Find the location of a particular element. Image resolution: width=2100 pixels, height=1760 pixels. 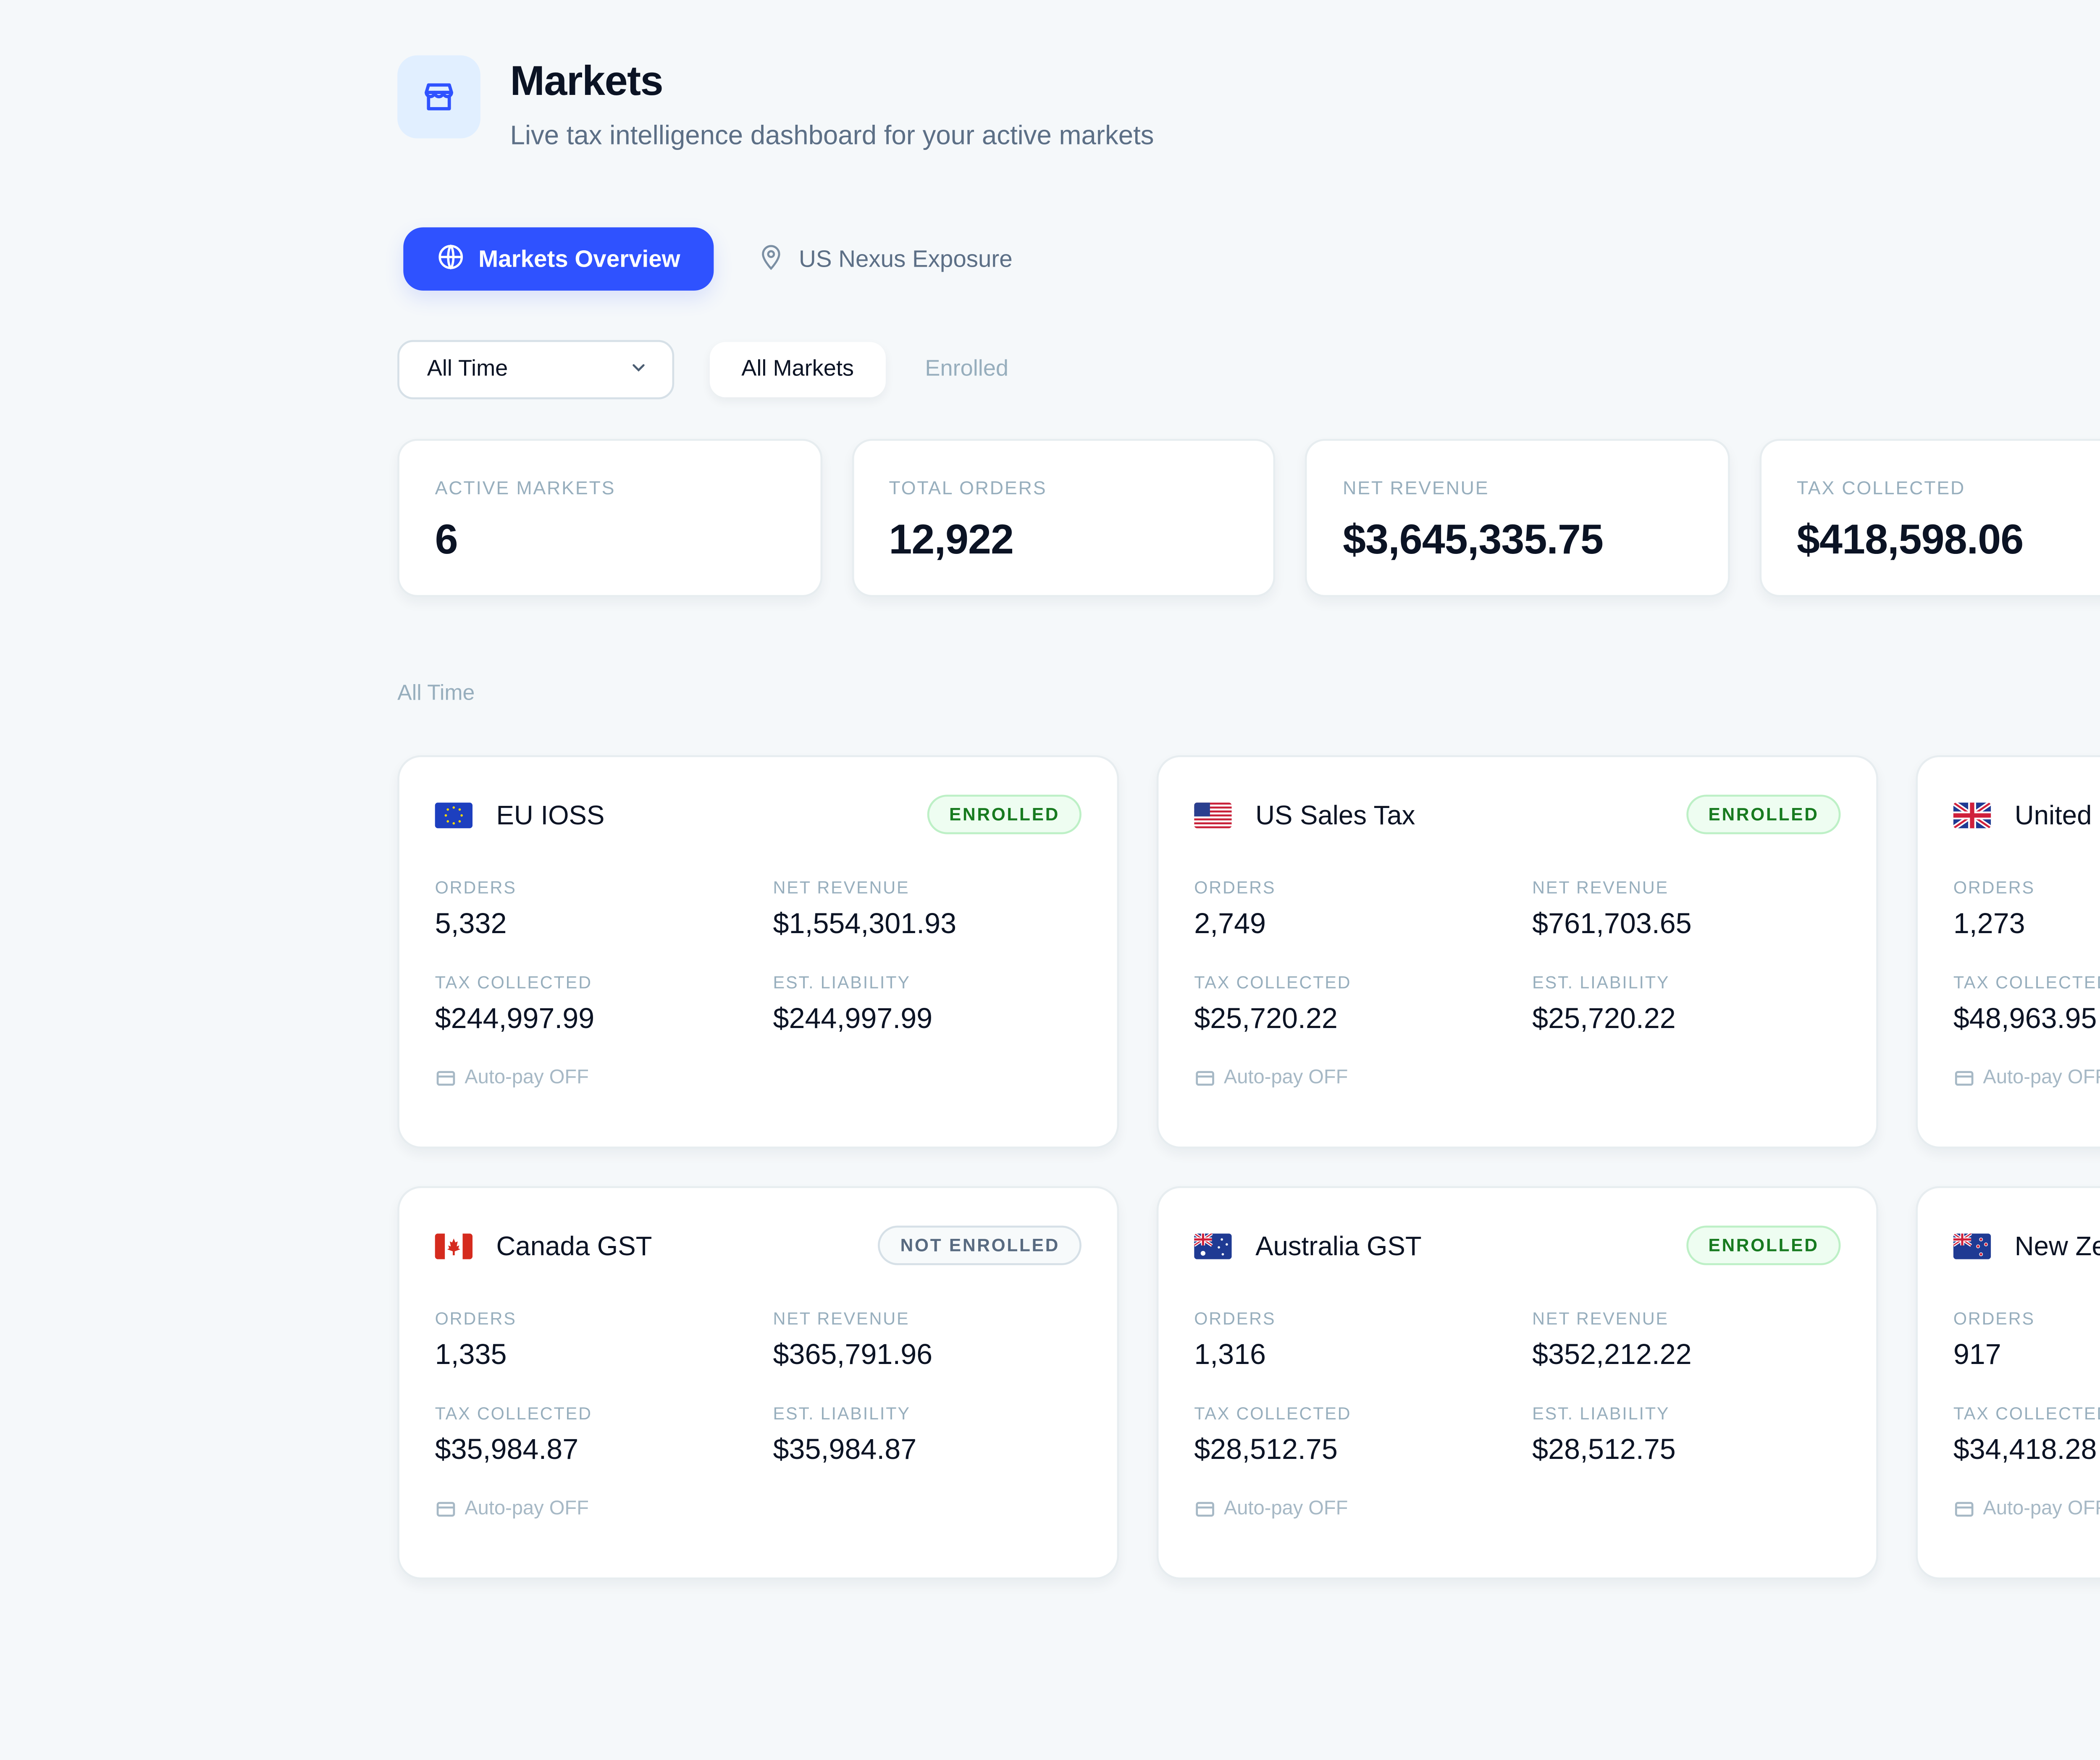

tax-collected-value: $25,720.22 is located at coordinates (1266, 1020).